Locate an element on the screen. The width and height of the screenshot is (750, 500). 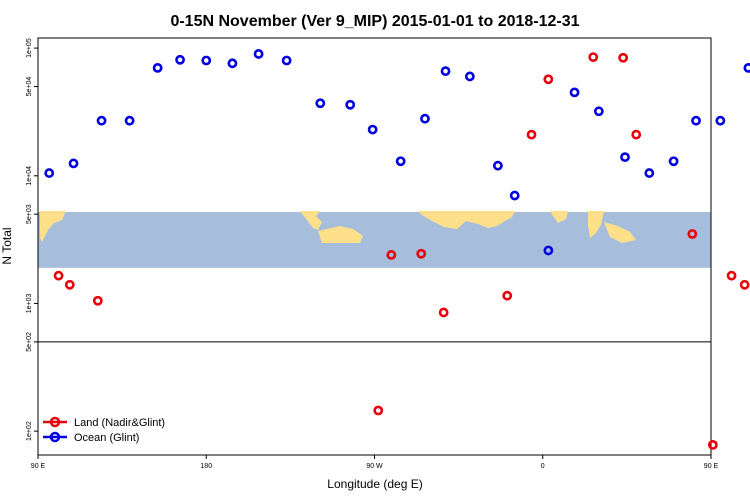
x-tick-label-3: 0 is located at coordinates (543, 466).